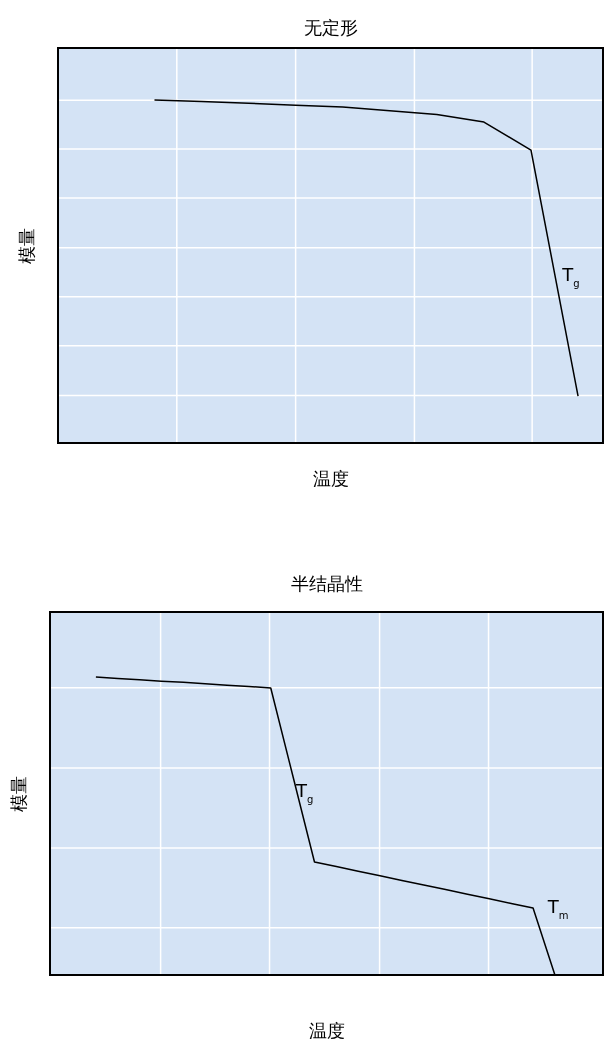 The height and width of the screenshot is (1050, 605). Describe the element at coordinates (326, 583) in the screenshot. I see `chart-title: 半结晶性` at that location.